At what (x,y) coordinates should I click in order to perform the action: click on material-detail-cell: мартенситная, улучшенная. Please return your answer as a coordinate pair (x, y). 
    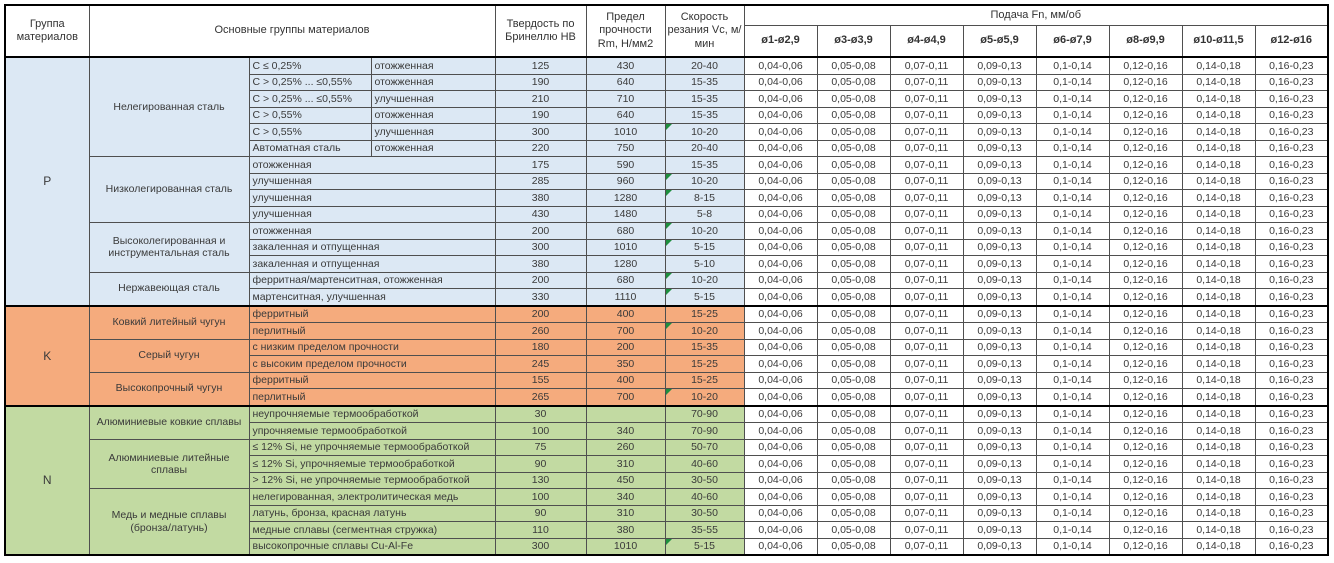
    Looking at the image, I should click on (372, 297).